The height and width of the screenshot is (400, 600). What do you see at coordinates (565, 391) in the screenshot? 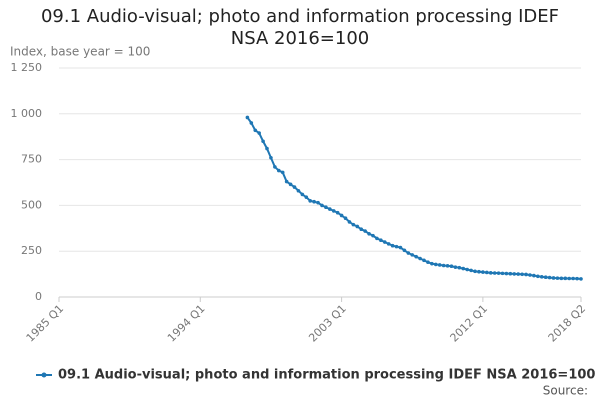
I see `source: Source:` at bounding box center [565, 391].